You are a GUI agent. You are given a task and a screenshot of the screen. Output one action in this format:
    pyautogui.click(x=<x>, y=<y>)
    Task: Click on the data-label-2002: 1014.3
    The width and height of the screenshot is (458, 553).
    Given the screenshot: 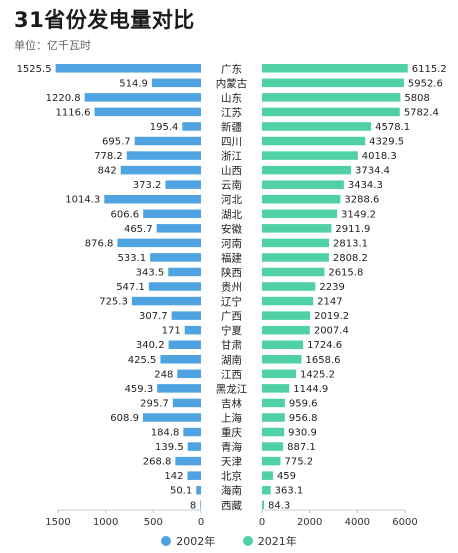 What is the action you would take?
    pyautogui.click(x=82, y=200)
    